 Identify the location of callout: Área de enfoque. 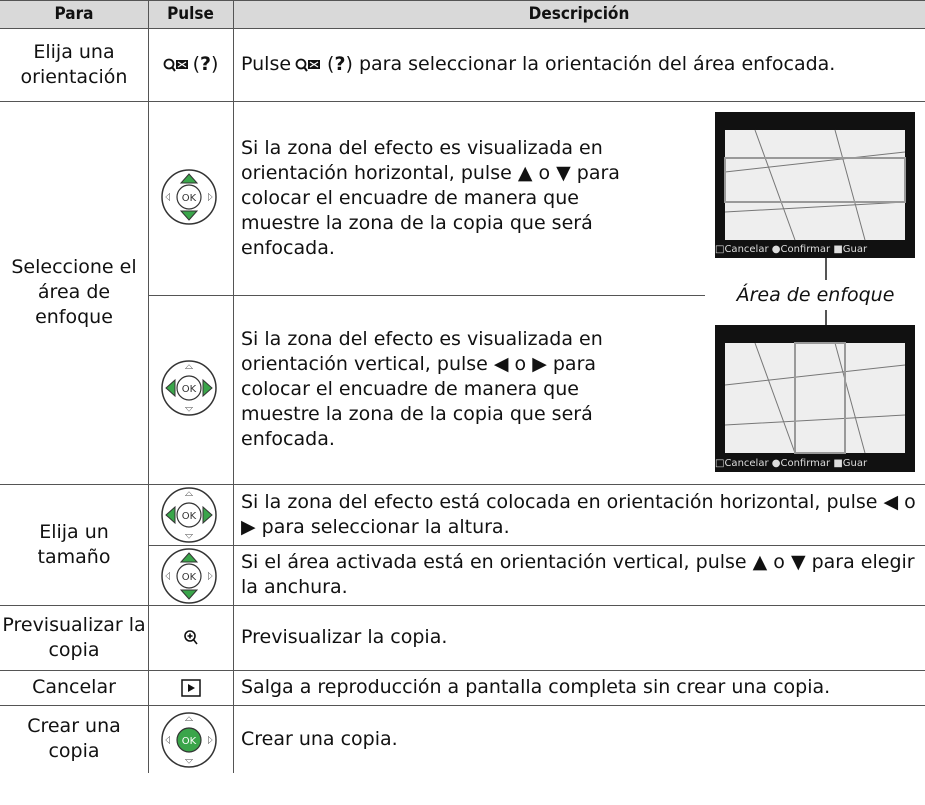
(815, 294).